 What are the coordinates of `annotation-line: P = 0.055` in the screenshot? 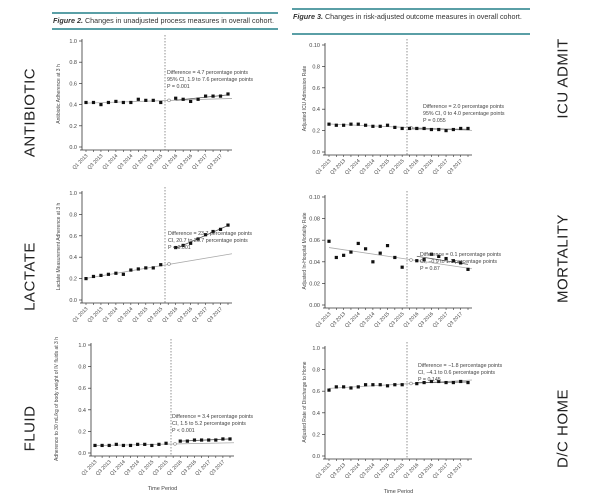 It's located at (434, 121).